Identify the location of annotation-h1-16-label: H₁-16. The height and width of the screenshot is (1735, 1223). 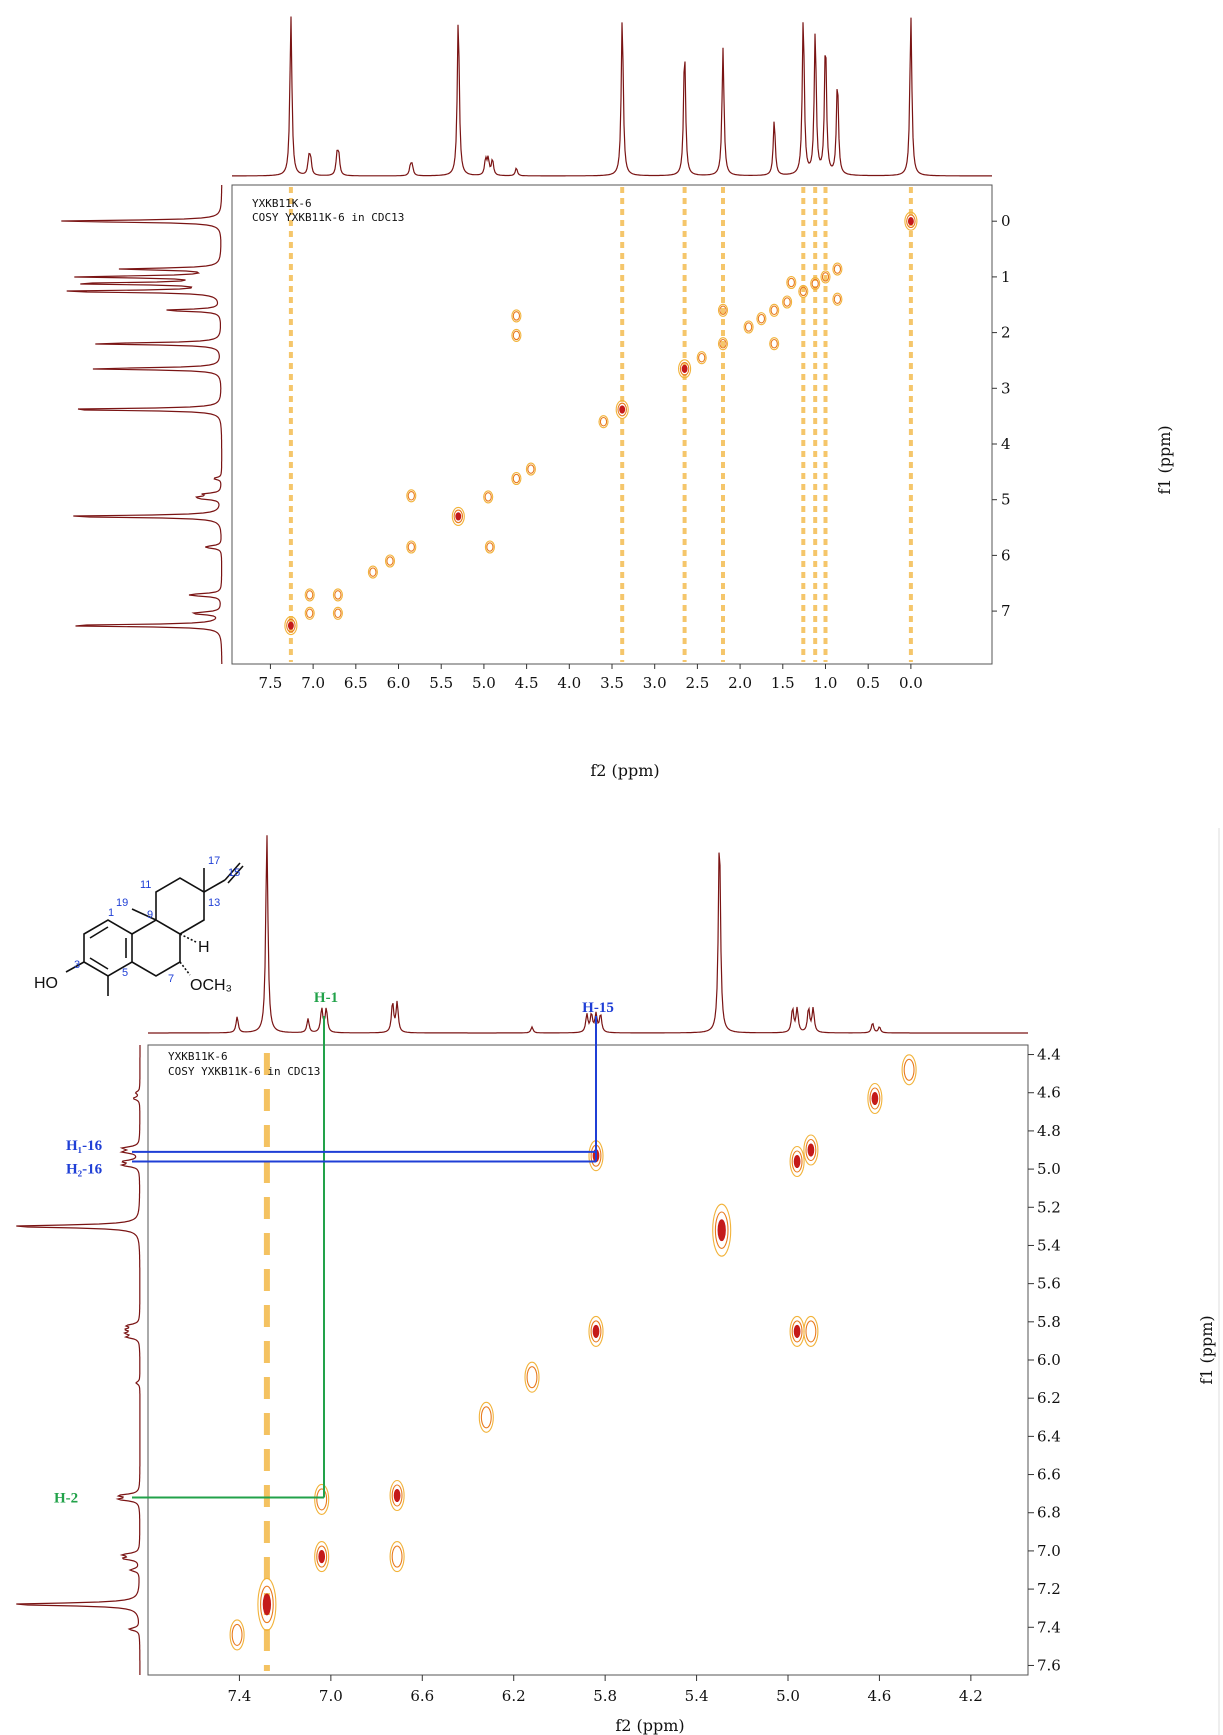
(84, 1146).